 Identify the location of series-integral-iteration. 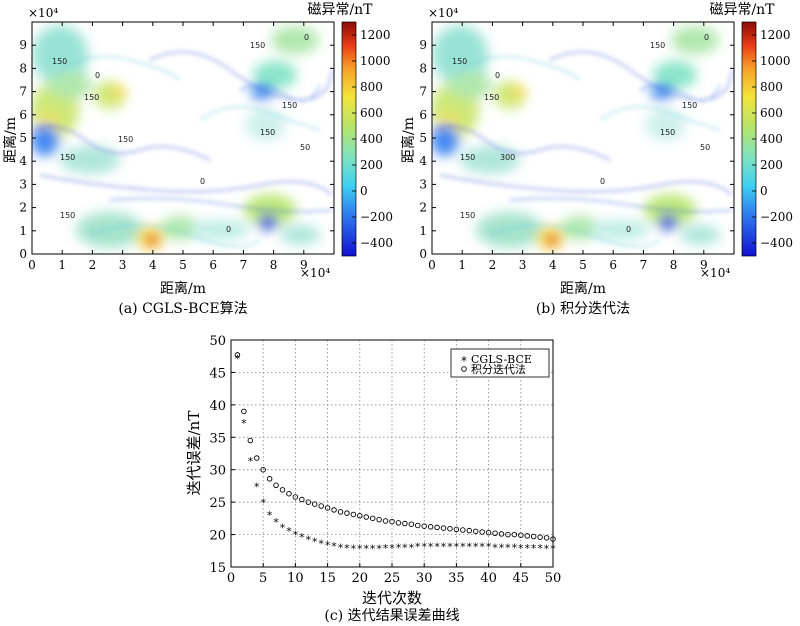
(395, 447).